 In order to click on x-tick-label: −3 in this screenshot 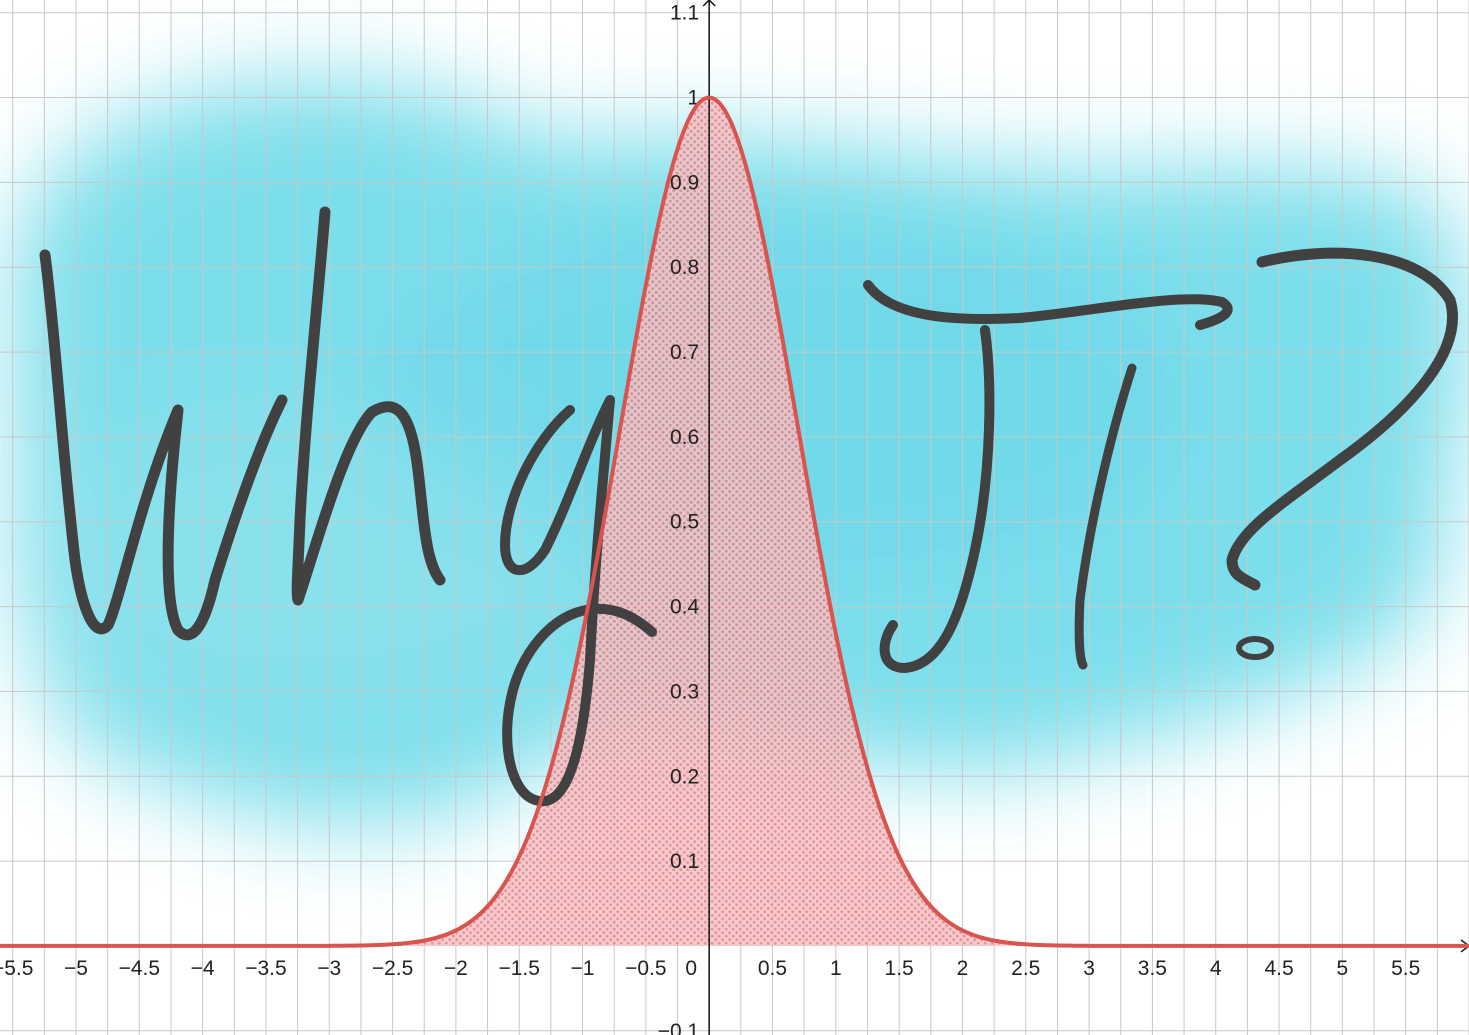, I will do `click(329, 968)`.